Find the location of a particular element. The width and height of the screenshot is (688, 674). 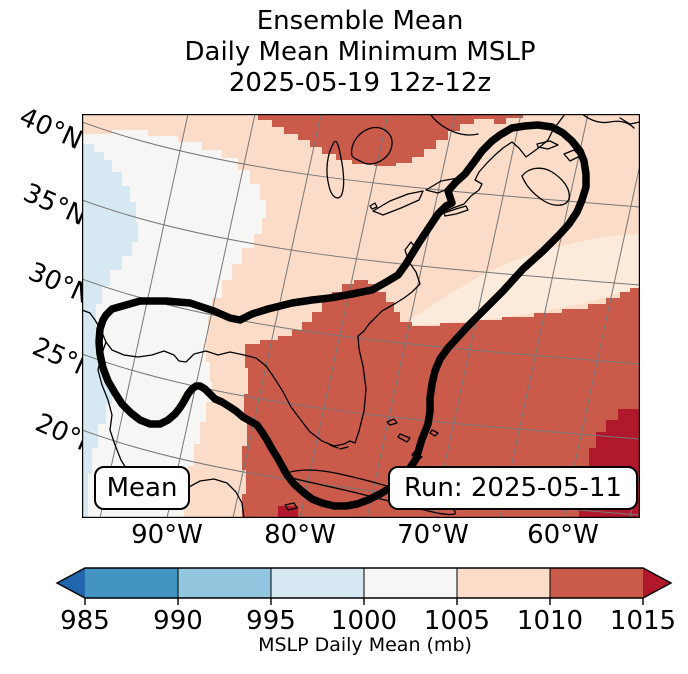

cb-tick-990: 990 is located at coordinates (178, 621).